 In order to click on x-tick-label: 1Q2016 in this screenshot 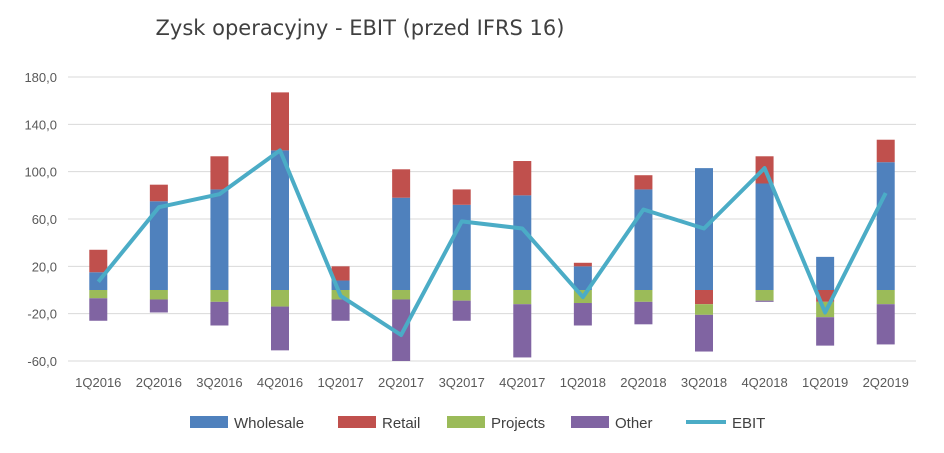, I will do `click(98, 382)`.